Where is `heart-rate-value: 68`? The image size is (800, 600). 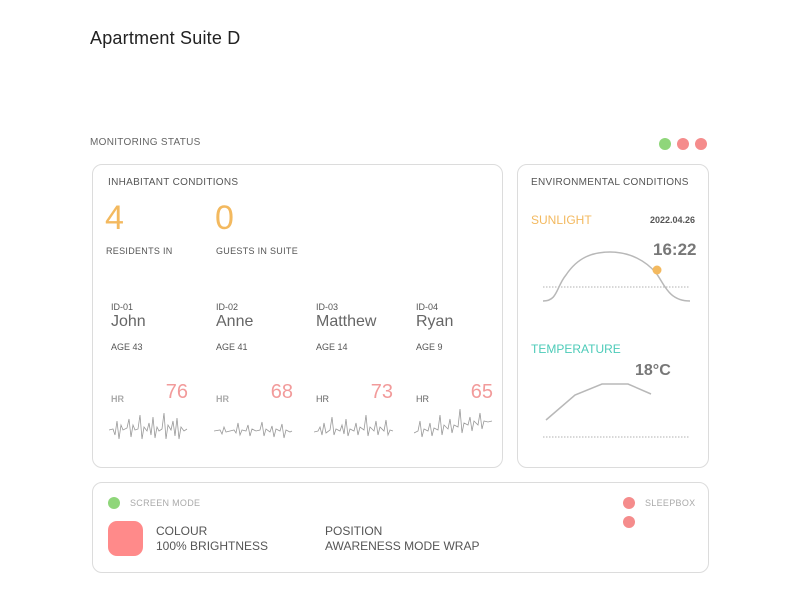 heart-rate-value: 68 is located at coordinates (281, 392).